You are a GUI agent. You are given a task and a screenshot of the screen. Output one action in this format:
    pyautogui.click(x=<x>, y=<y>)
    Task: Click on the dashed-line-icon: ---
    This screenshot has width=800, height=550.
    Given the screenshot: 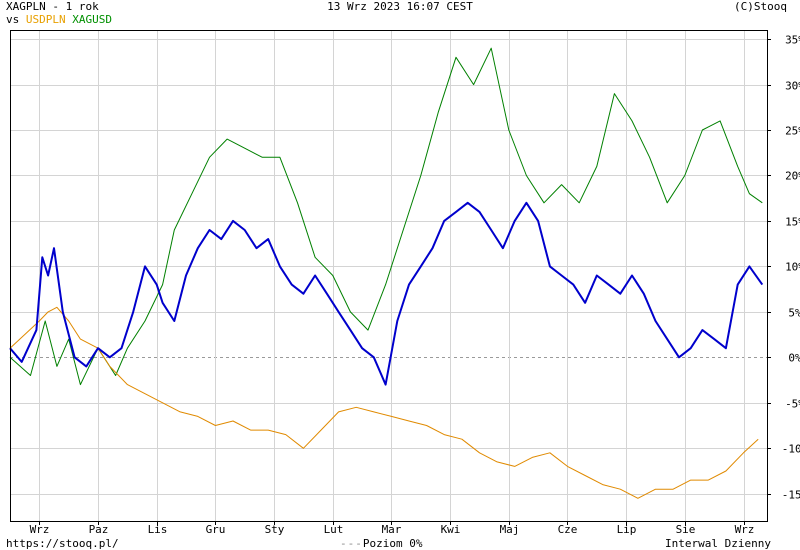 What is the action you would take?
    pyautogui.click(x=351, y=543)
    